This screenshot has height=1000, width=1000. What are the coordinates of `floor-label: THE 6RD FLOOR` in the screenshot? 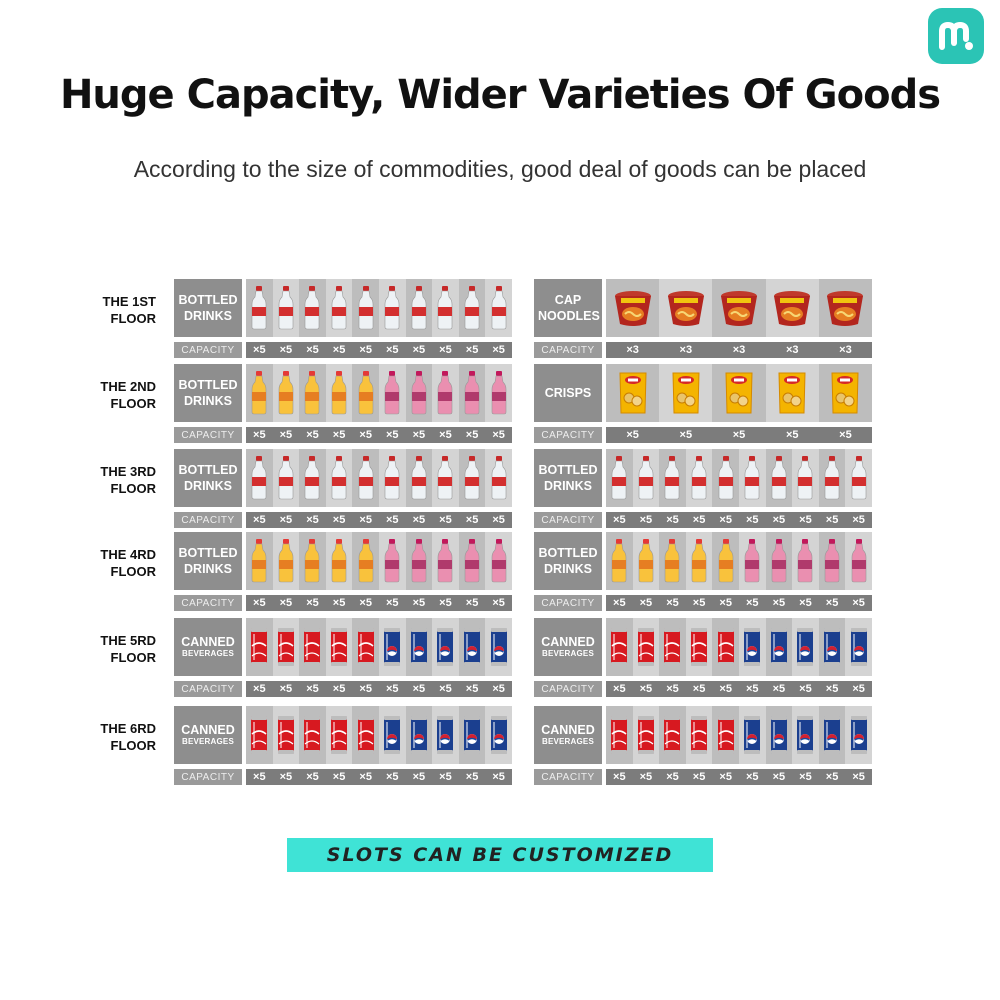 It's located at (128, 737).